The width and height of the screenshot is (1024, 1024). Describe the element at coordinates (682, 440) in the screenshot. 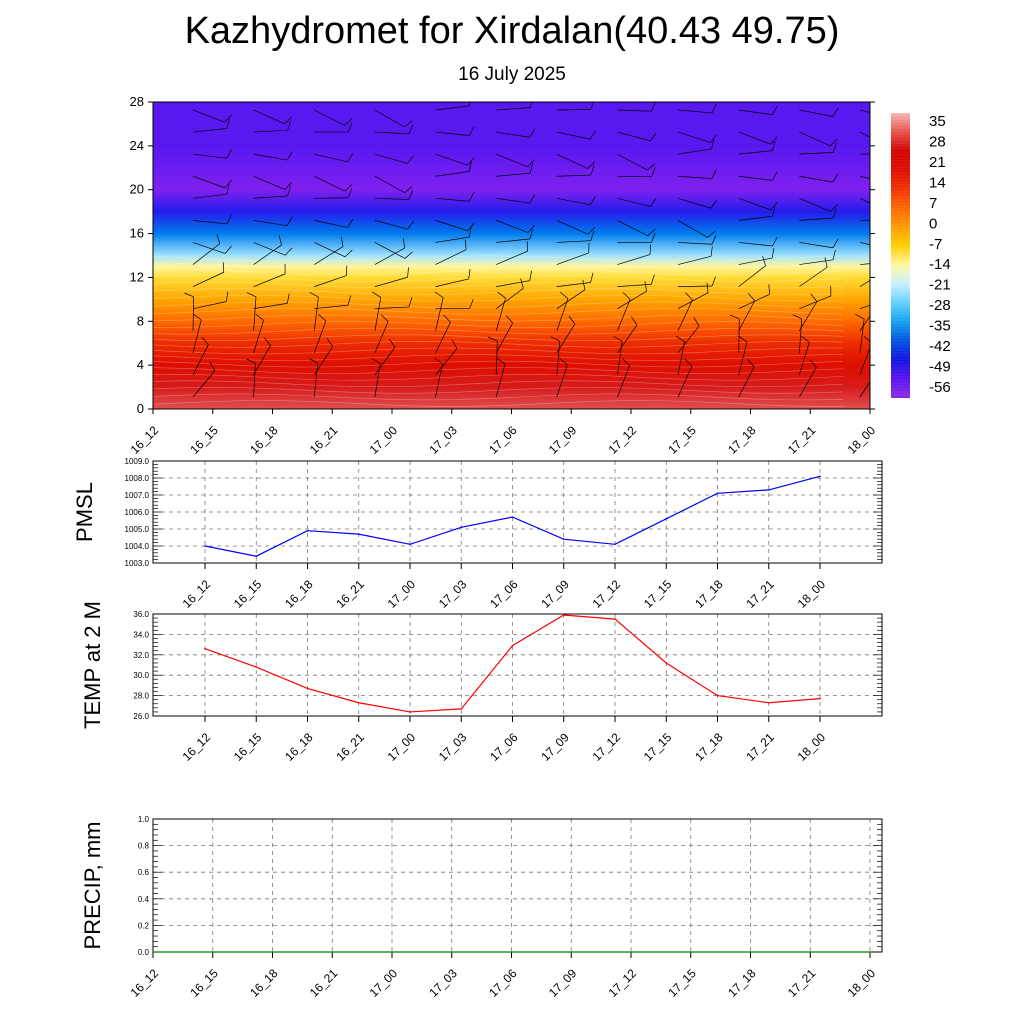

I see `x-tick-label: 17_15` at that location.